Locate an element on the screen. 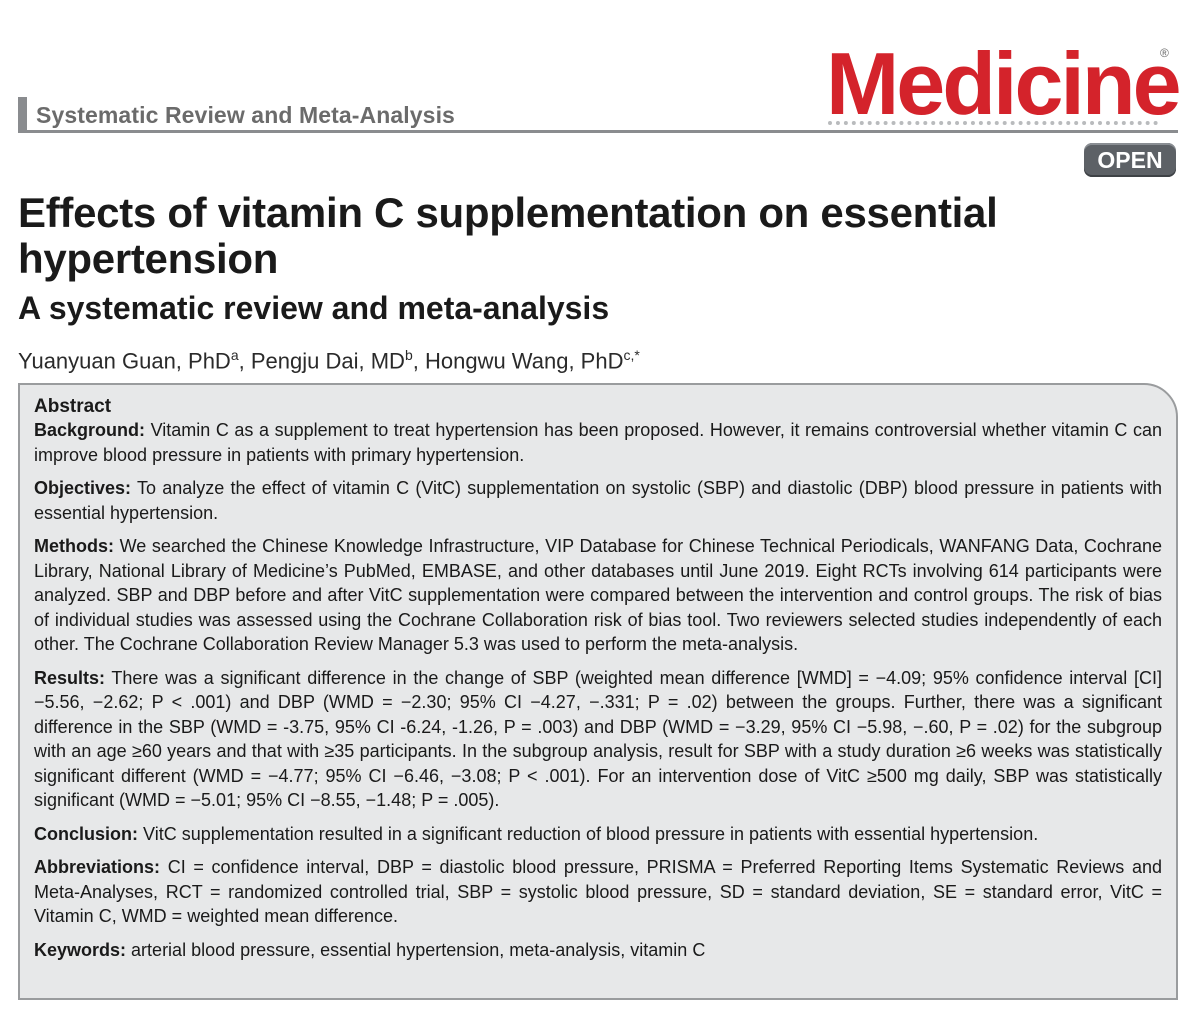 Image resolution: width=1200 pixels, height=1014 pixels. section-label-results: Results: is located at coordinates (70, 677).